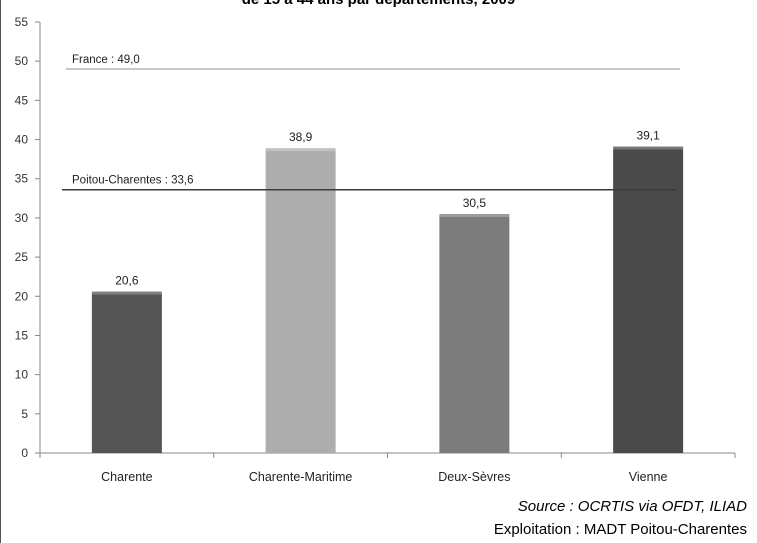 The height and width of the screenshot is (543, 757). I want to click on y-tick-label: 15, so click(22, 335).